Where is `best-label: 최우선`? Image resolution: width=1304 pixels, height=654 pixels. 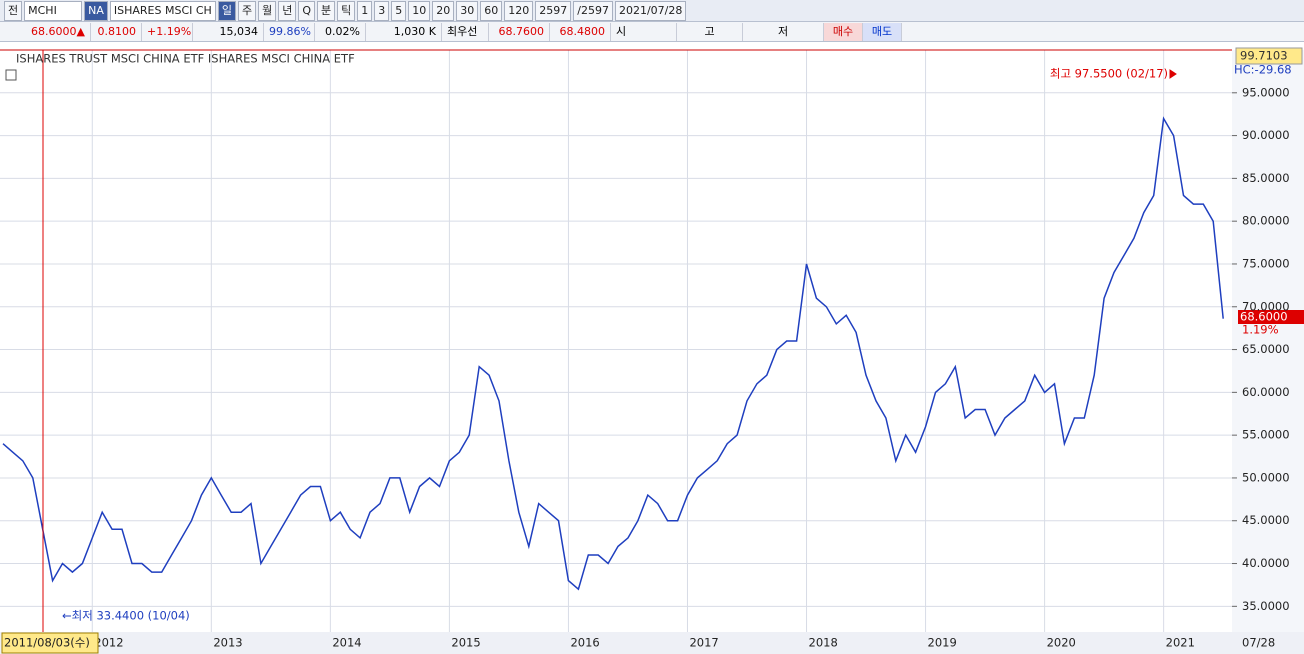 best-label: 최우선 is located at coordinates (465, 31).